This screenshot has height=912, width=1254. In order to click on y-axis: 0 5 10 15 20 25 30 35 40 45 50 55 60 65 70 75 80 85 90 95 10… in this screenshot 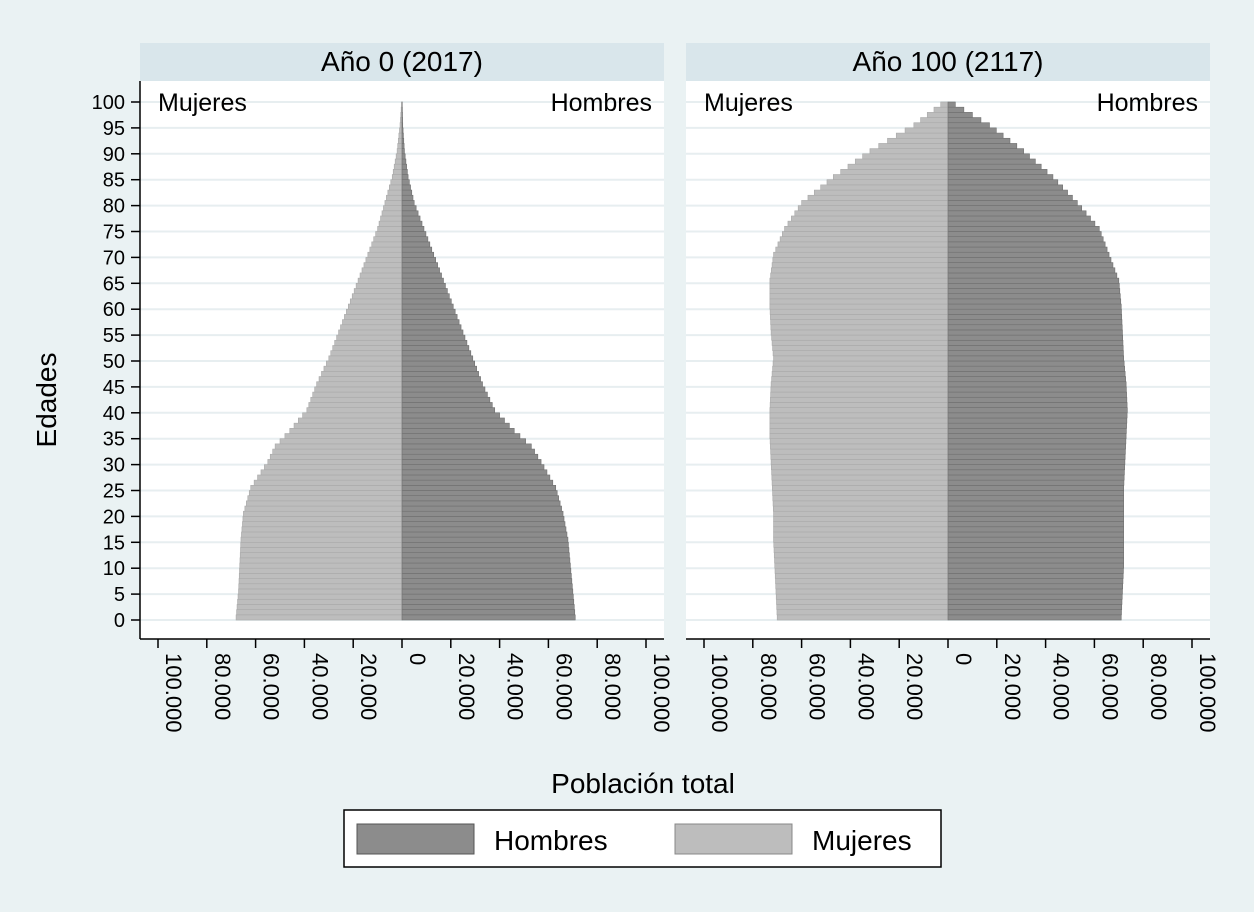, I will do `click(116, 360)`.